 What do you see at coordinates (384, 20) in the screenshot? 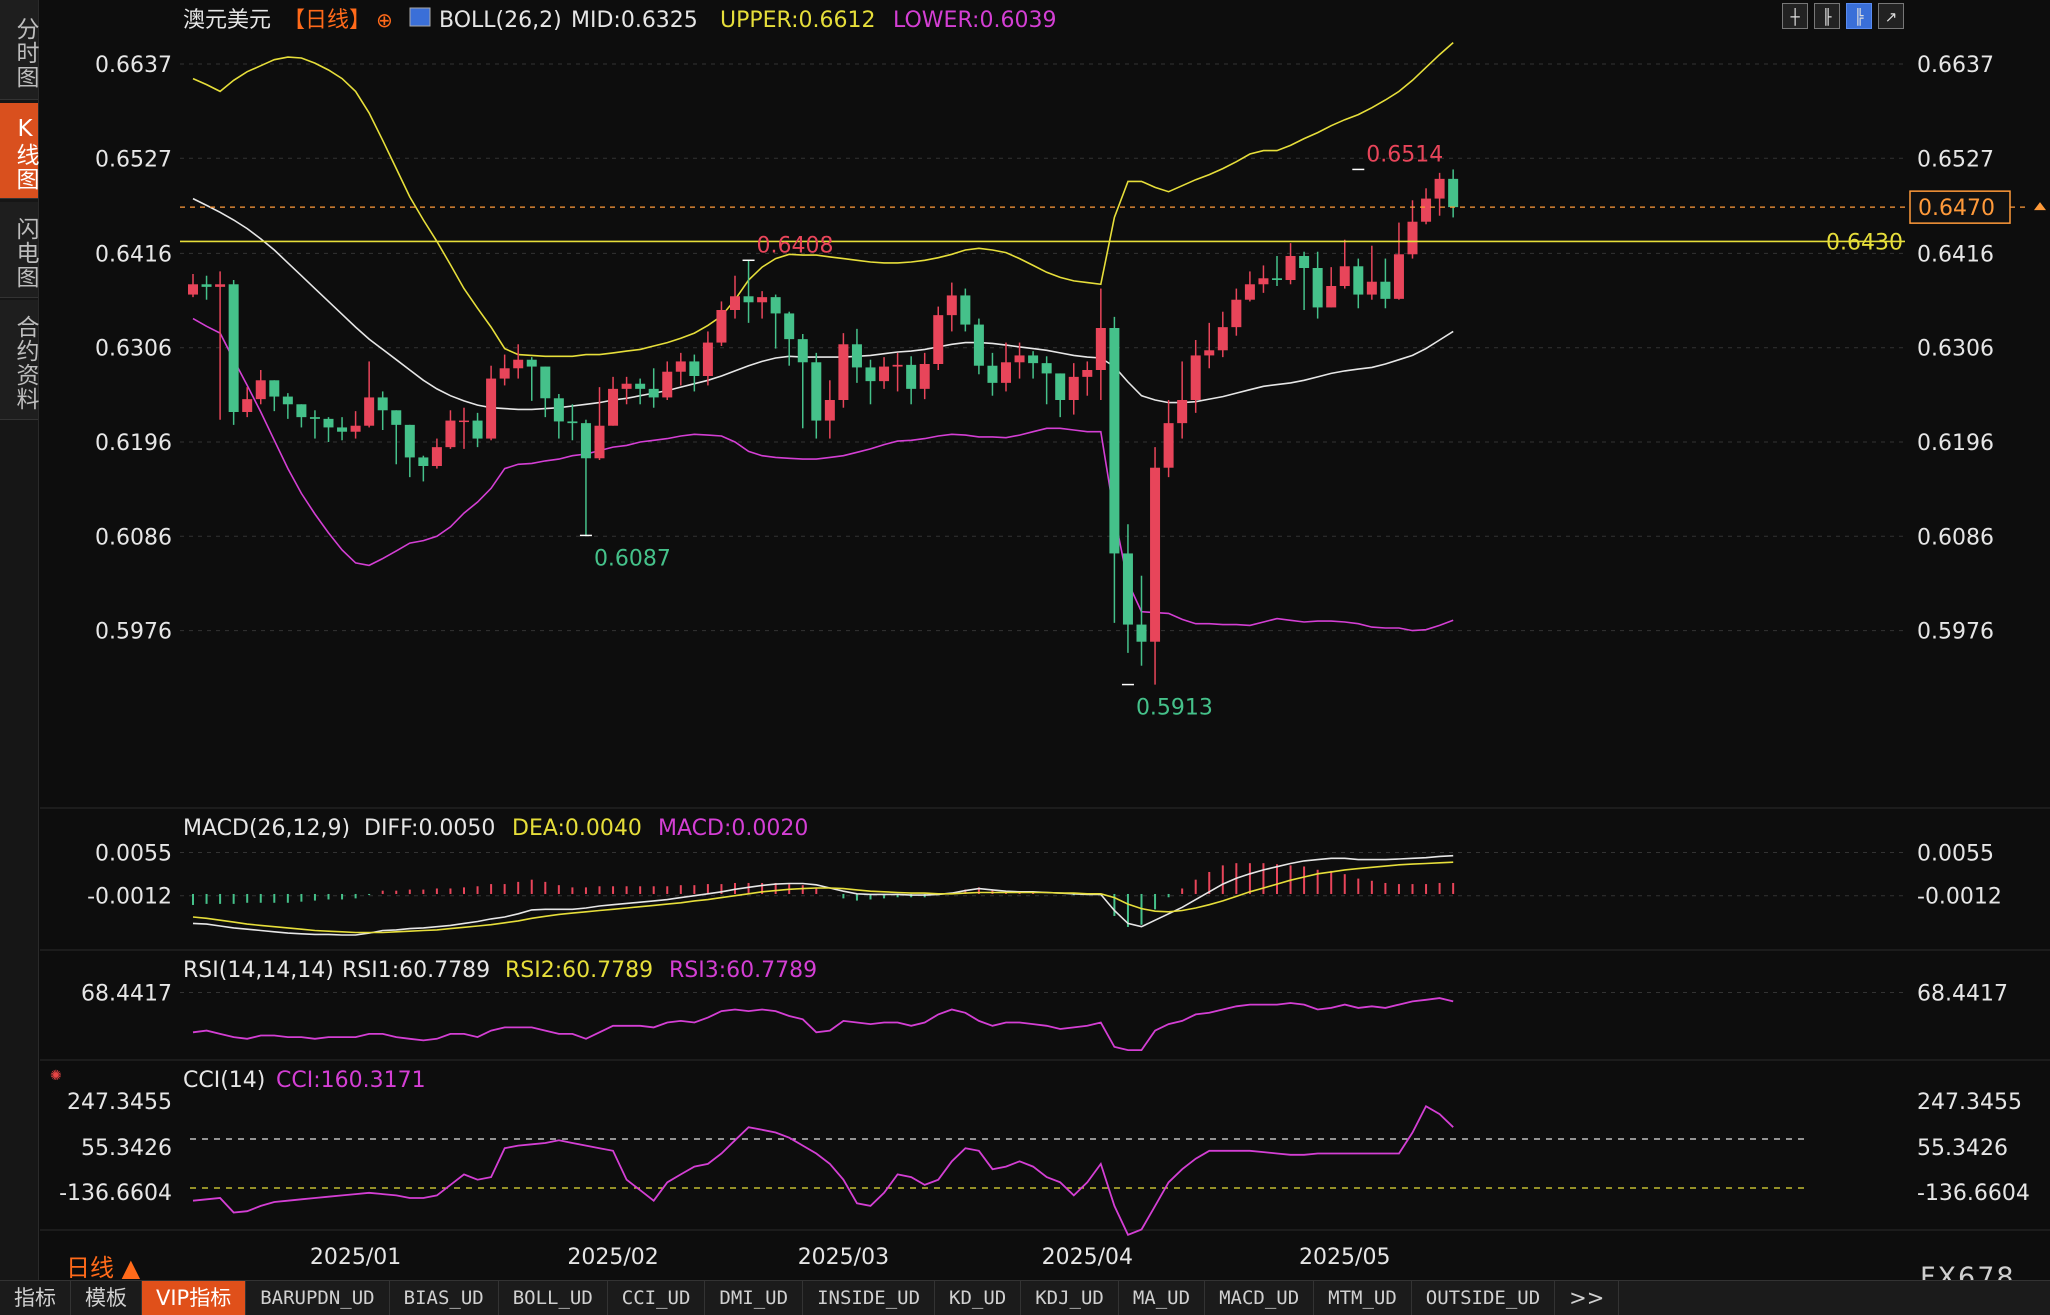
I see `add-icon: ⊕` at bounding box center [384, 20].